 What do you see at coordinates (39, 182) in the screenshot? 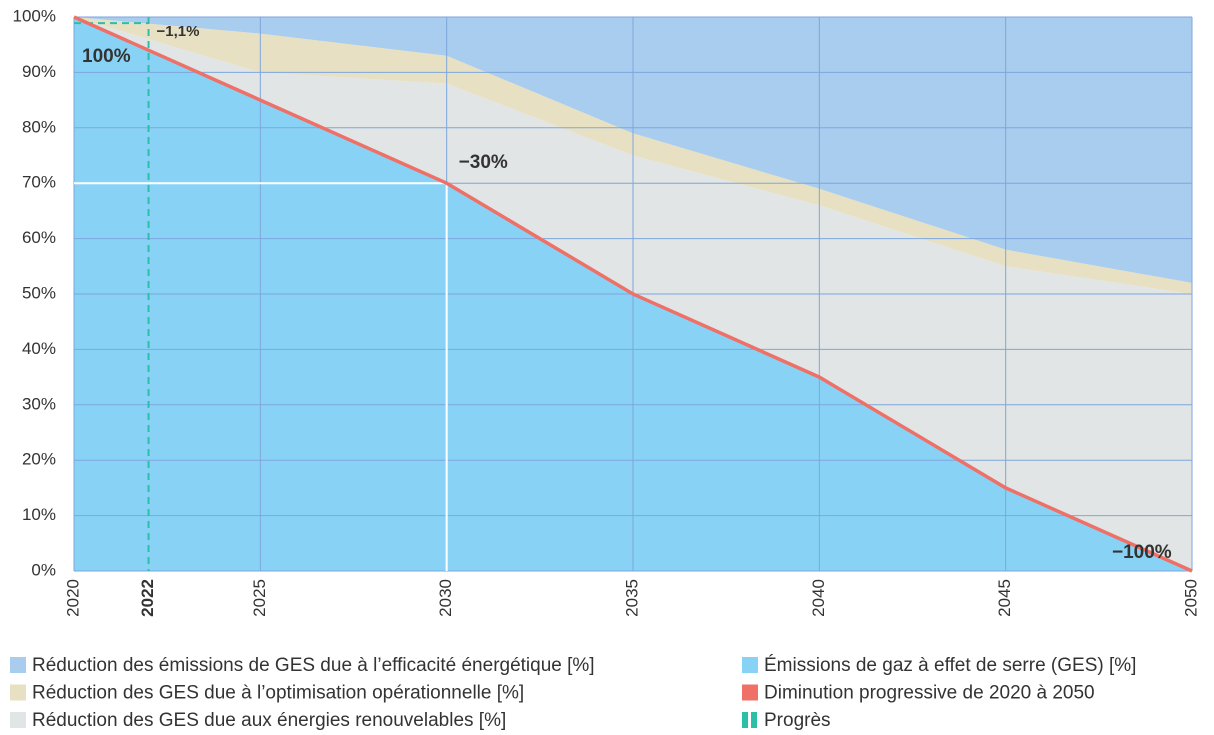
I see `y-tick-label: 70%` at bounding box center [39, 182].